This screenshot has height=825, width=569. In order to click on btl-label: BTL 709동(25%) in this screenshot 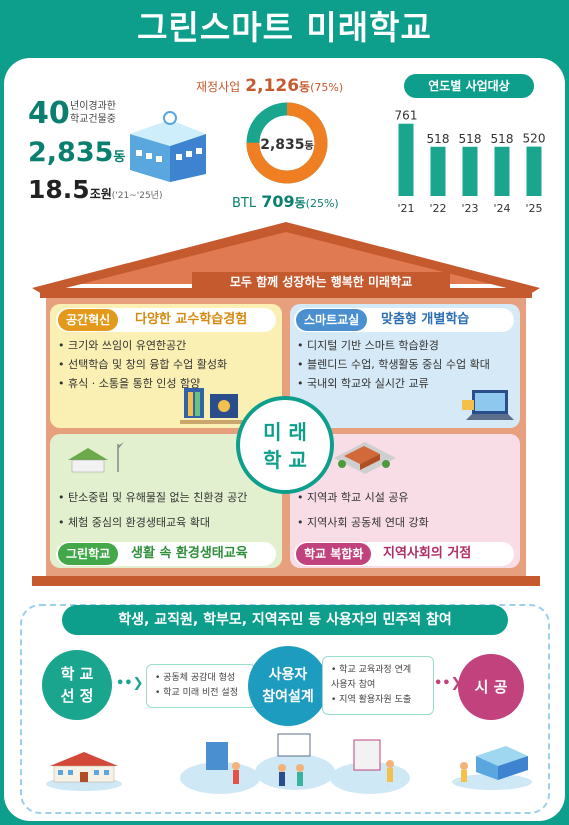, I will do `click(285, 201)`.